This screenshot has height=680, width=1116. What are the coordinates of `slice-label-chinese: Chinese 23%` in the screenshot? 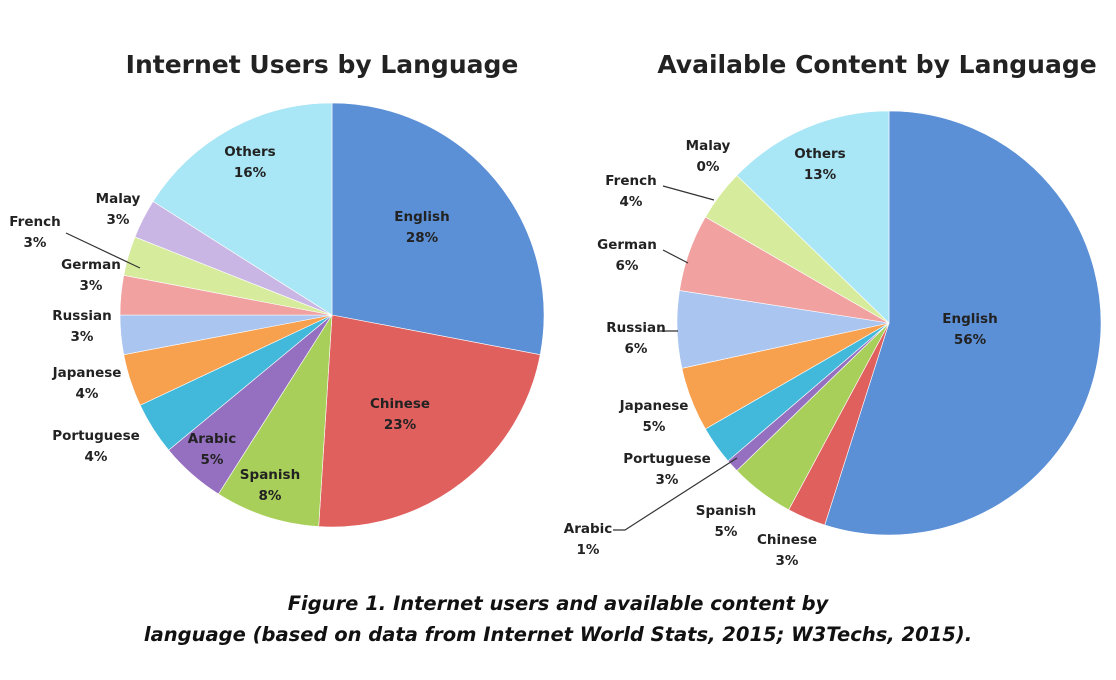 It's located at (400, 415).